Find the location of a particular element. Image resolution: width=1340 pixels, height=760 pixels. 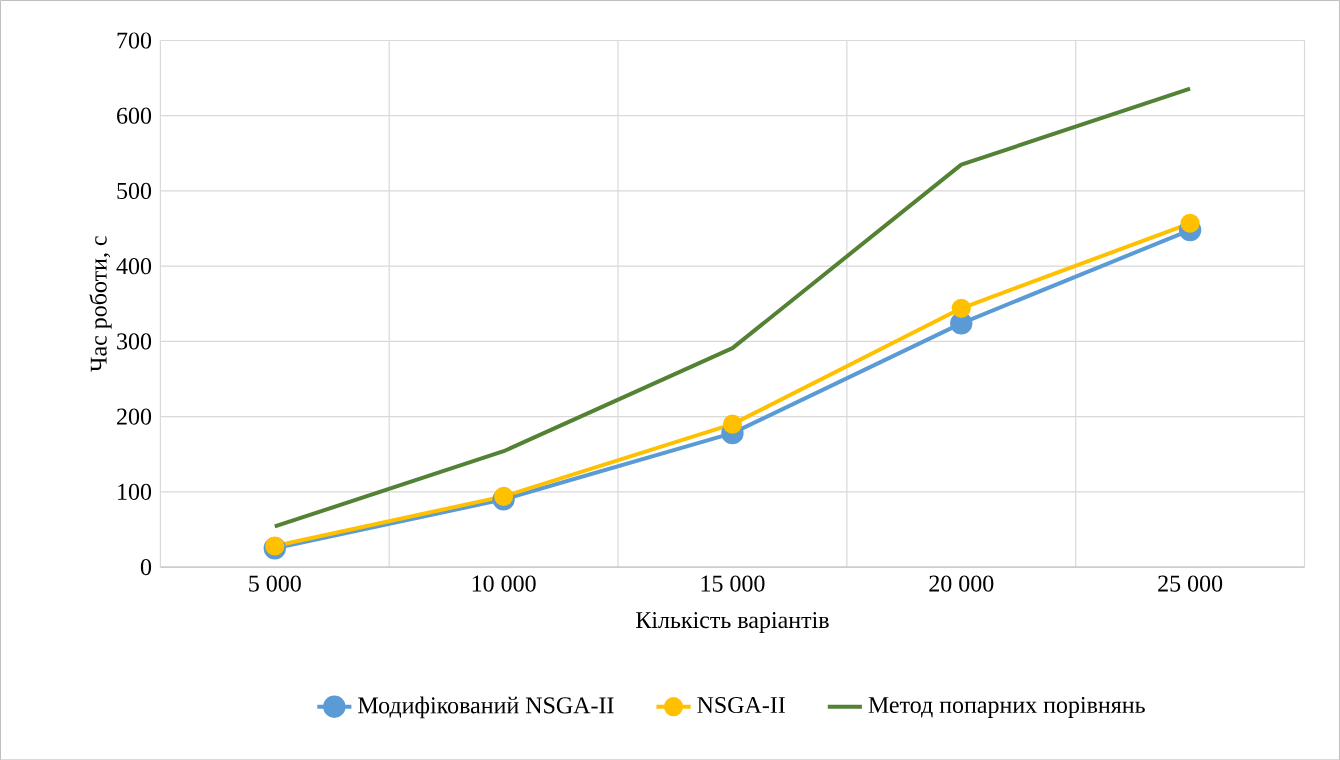

legend-label: Модифікований NSGA-II is located at coordinates (486, 707).